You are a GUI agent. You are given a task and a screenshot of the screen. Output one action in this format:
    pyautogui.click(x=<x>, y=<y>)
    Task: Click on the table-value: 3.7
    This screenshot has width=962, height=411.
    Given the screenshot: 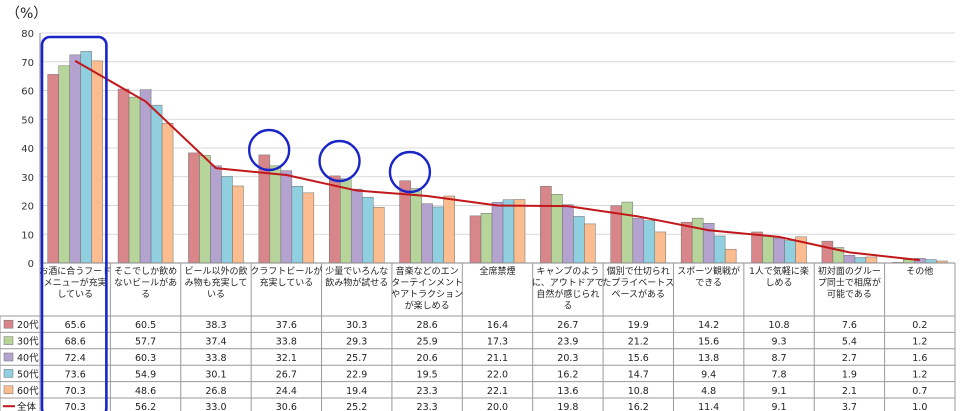 What is the action you would take?
    pyautogui.click(x=849, y=406)
    